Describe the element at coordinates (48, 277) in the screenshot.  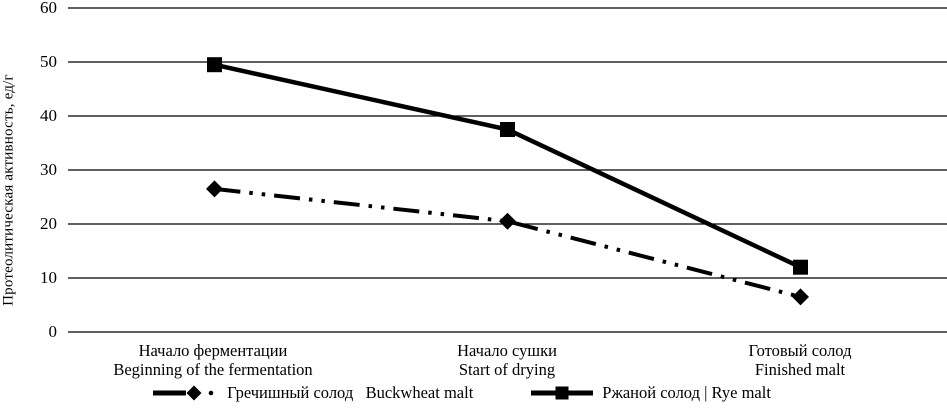
I see `y-tick-label-10: 10` at that location.